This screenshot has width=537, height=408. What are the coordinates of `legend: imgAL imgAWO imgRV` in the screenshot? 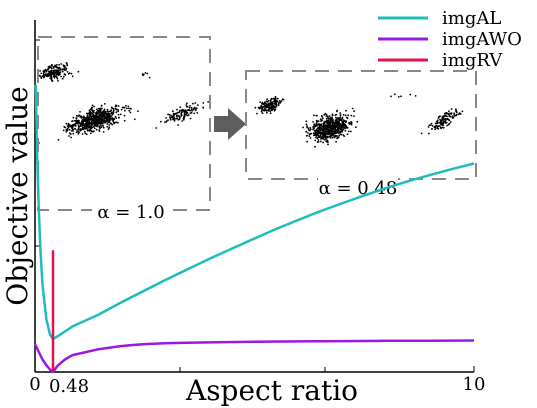 It's located at (450, 39).